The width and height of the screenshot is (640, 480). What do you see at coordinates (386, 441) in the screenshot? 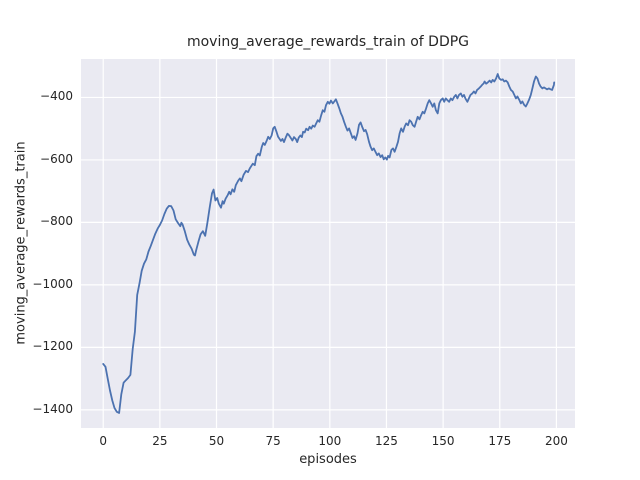
I see `x-tick-label: 125` at bounding box center [386, 441].